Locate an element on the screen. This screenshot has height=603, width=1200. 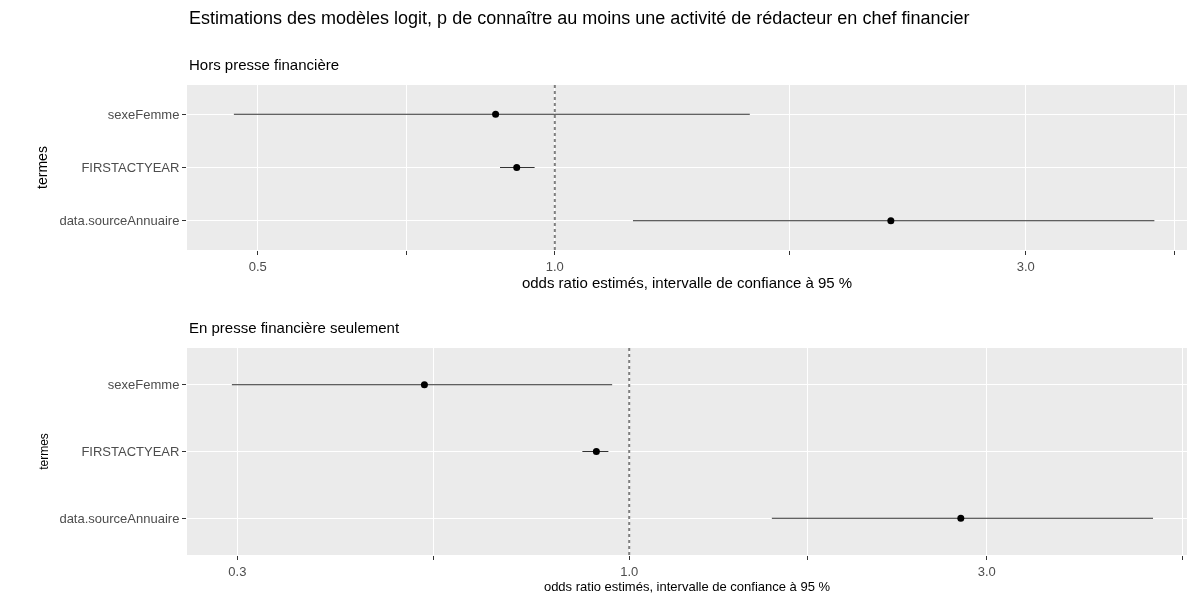
chart-title: Estimations des modèles logit, p de connaître au moins une activité de rédacteur en chef financier is located at coordinates (579, 18).